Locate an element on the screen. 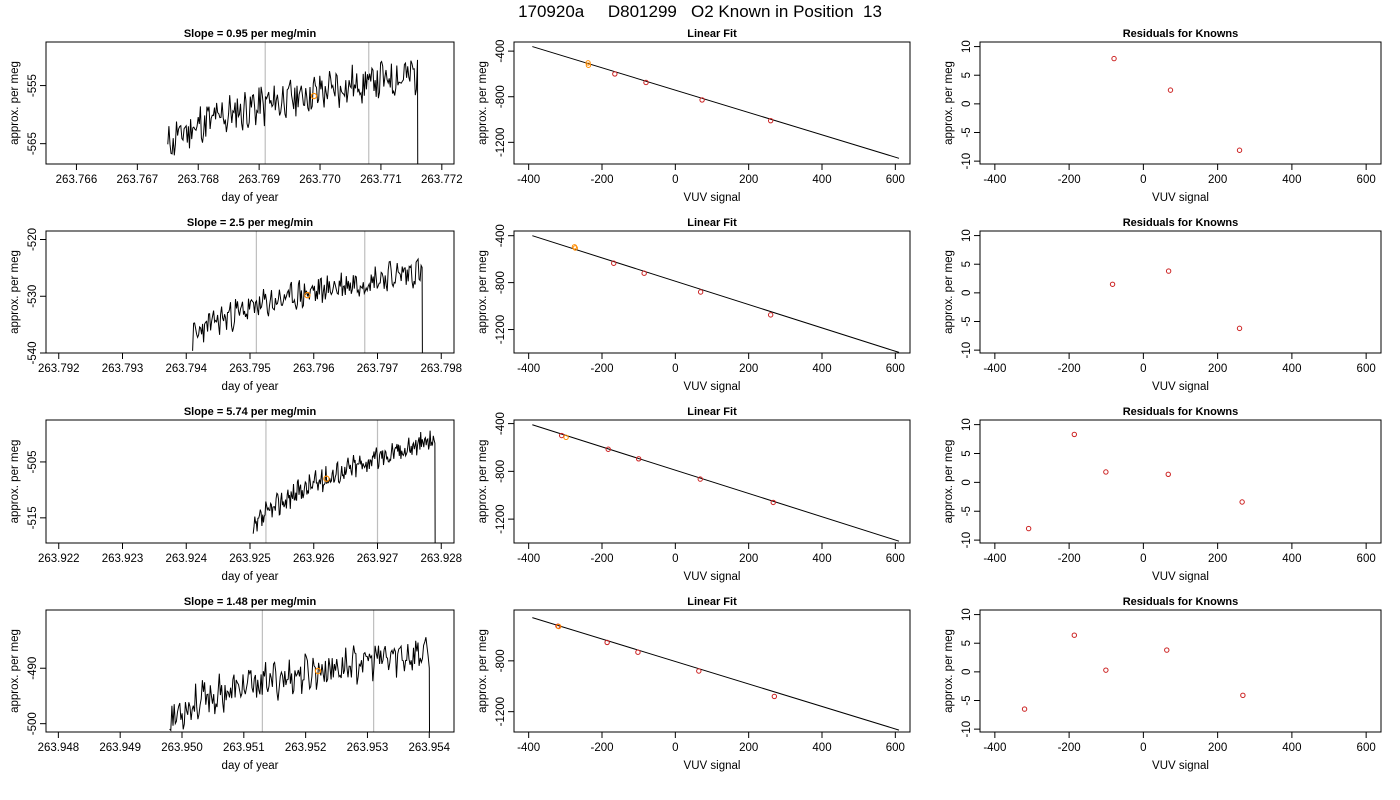  y-tick-label: -520 is located at coordinates (33, 239).